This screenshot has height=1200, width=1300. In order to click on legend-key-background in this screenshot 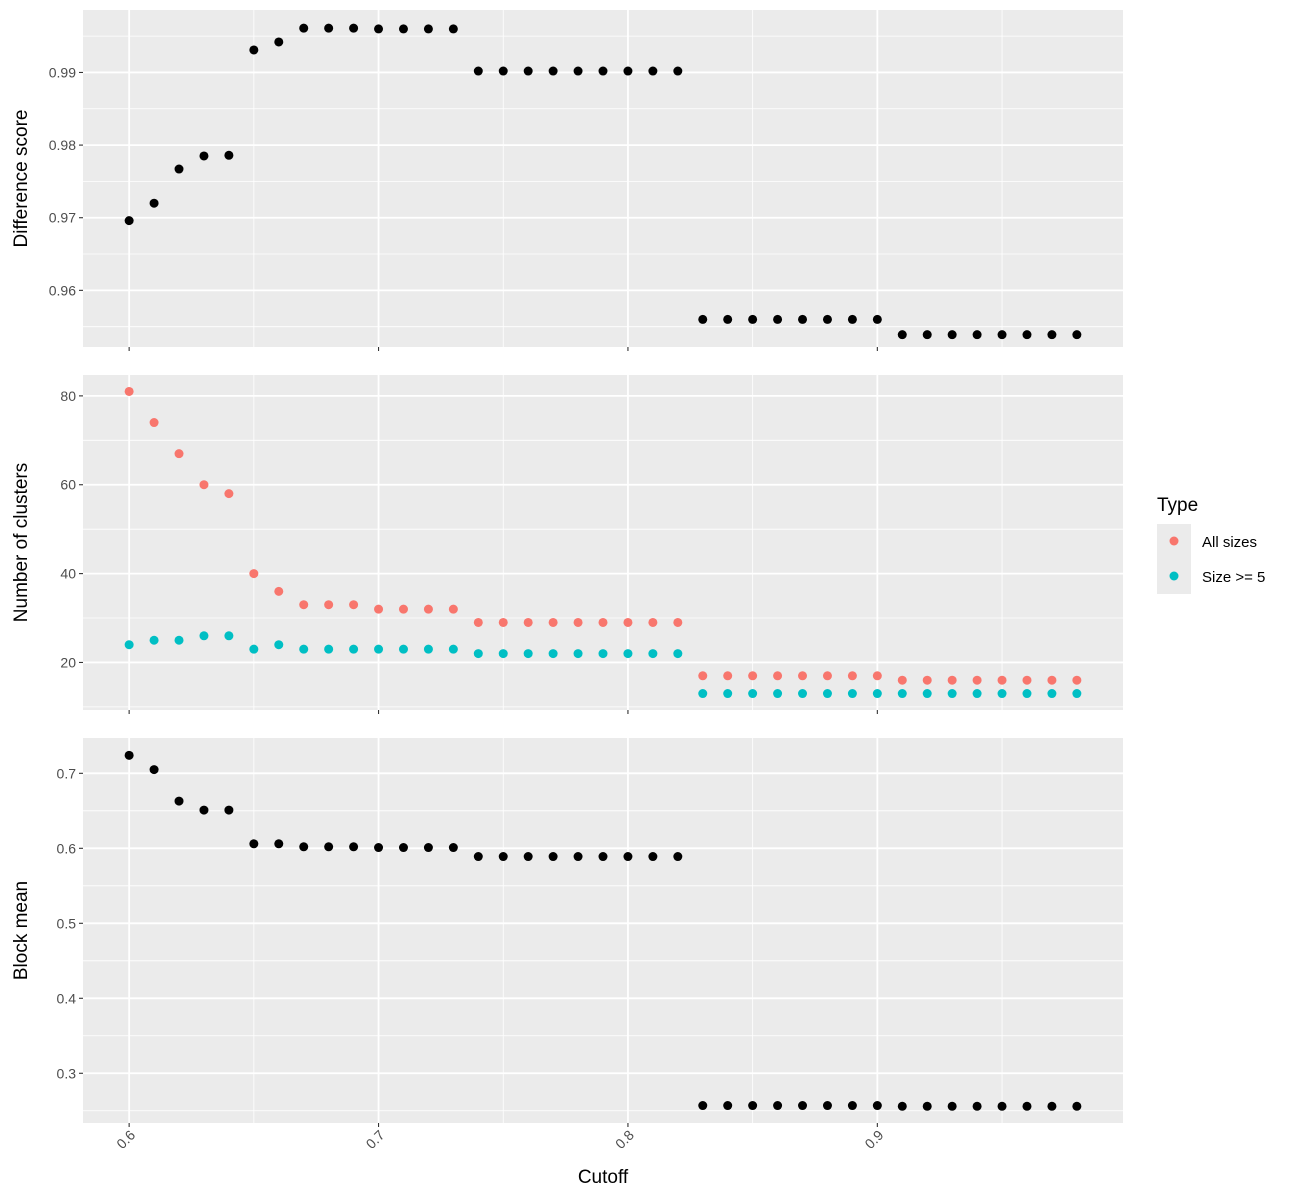, I will do `click(1174, 559)`.